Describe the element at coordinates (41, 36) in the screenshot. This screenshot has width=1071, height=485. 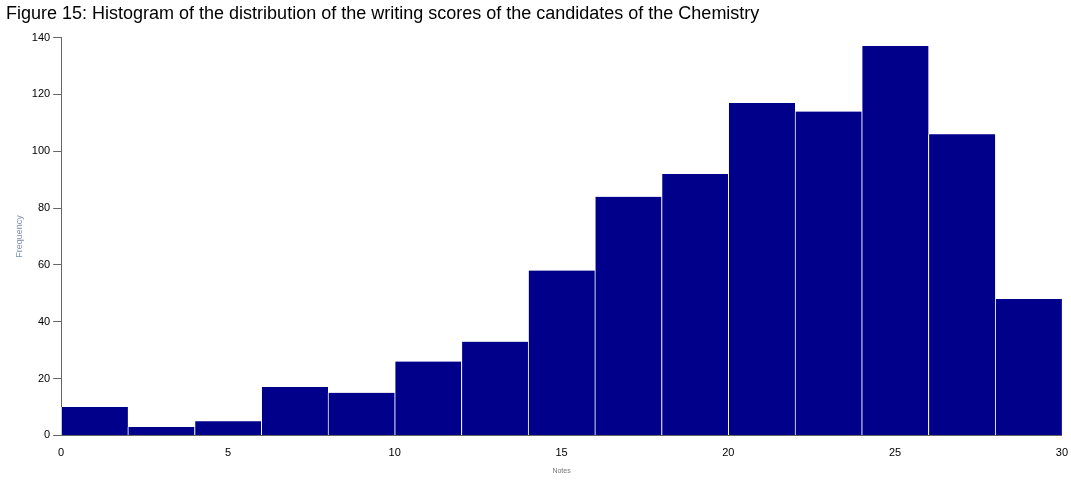
I see `y-tick-label: 140` at that location.